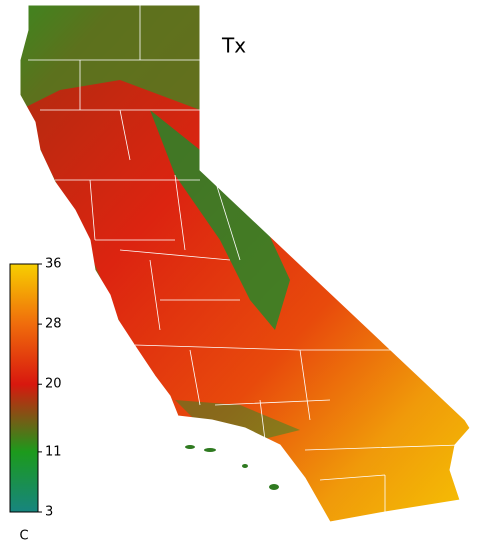 This screenshot has height=552, width=502. What do you see at coordinates (23, 536) in the screenshot?
I see `colorbar-unit: C` at bounding box center [23, 536].